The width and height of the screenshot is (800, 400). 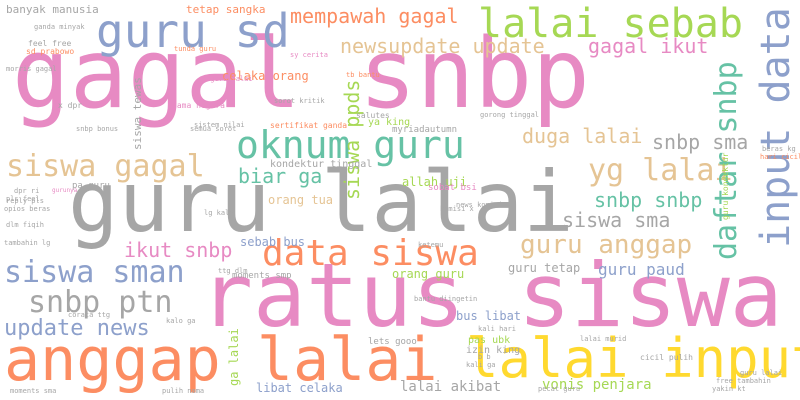 What do you see at coordinates (309, 55) in the screenshot?
I see `cloud-word: sy cerita` at bounding box center [309, 55].